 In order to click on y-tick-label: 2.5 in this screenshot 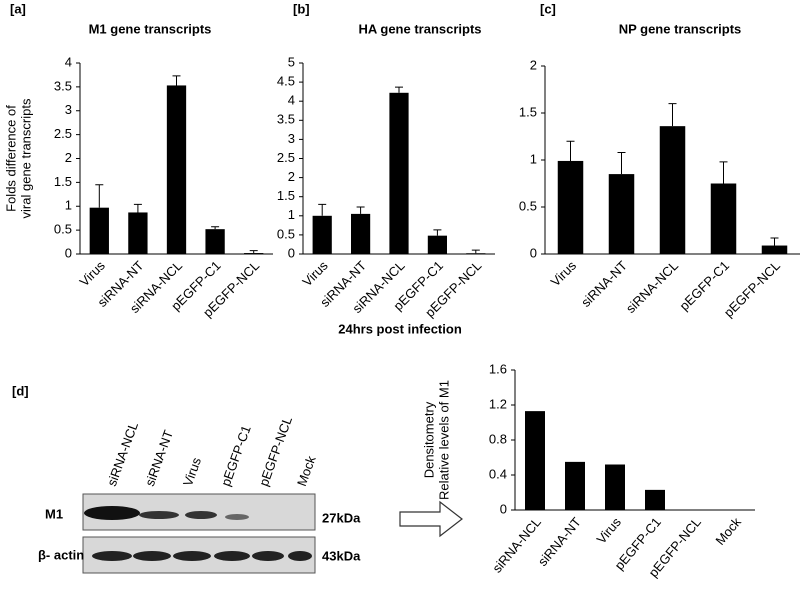, I will do `click(63, 133)`.